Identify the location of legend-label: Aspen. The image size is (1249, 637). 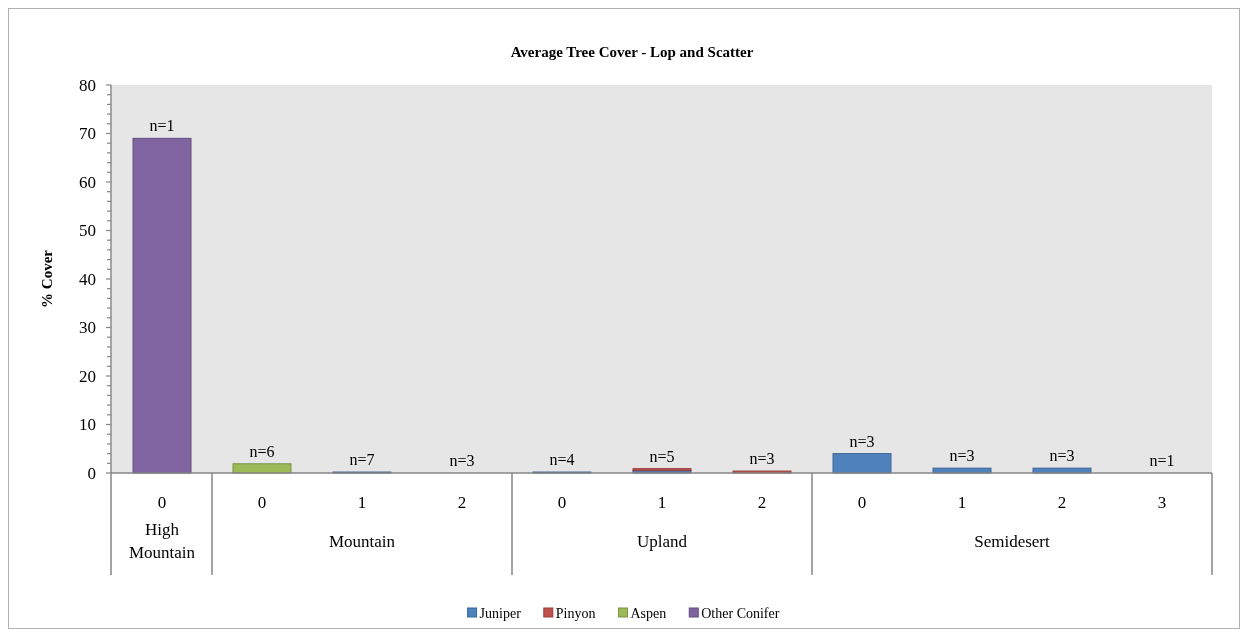
(648, 613).